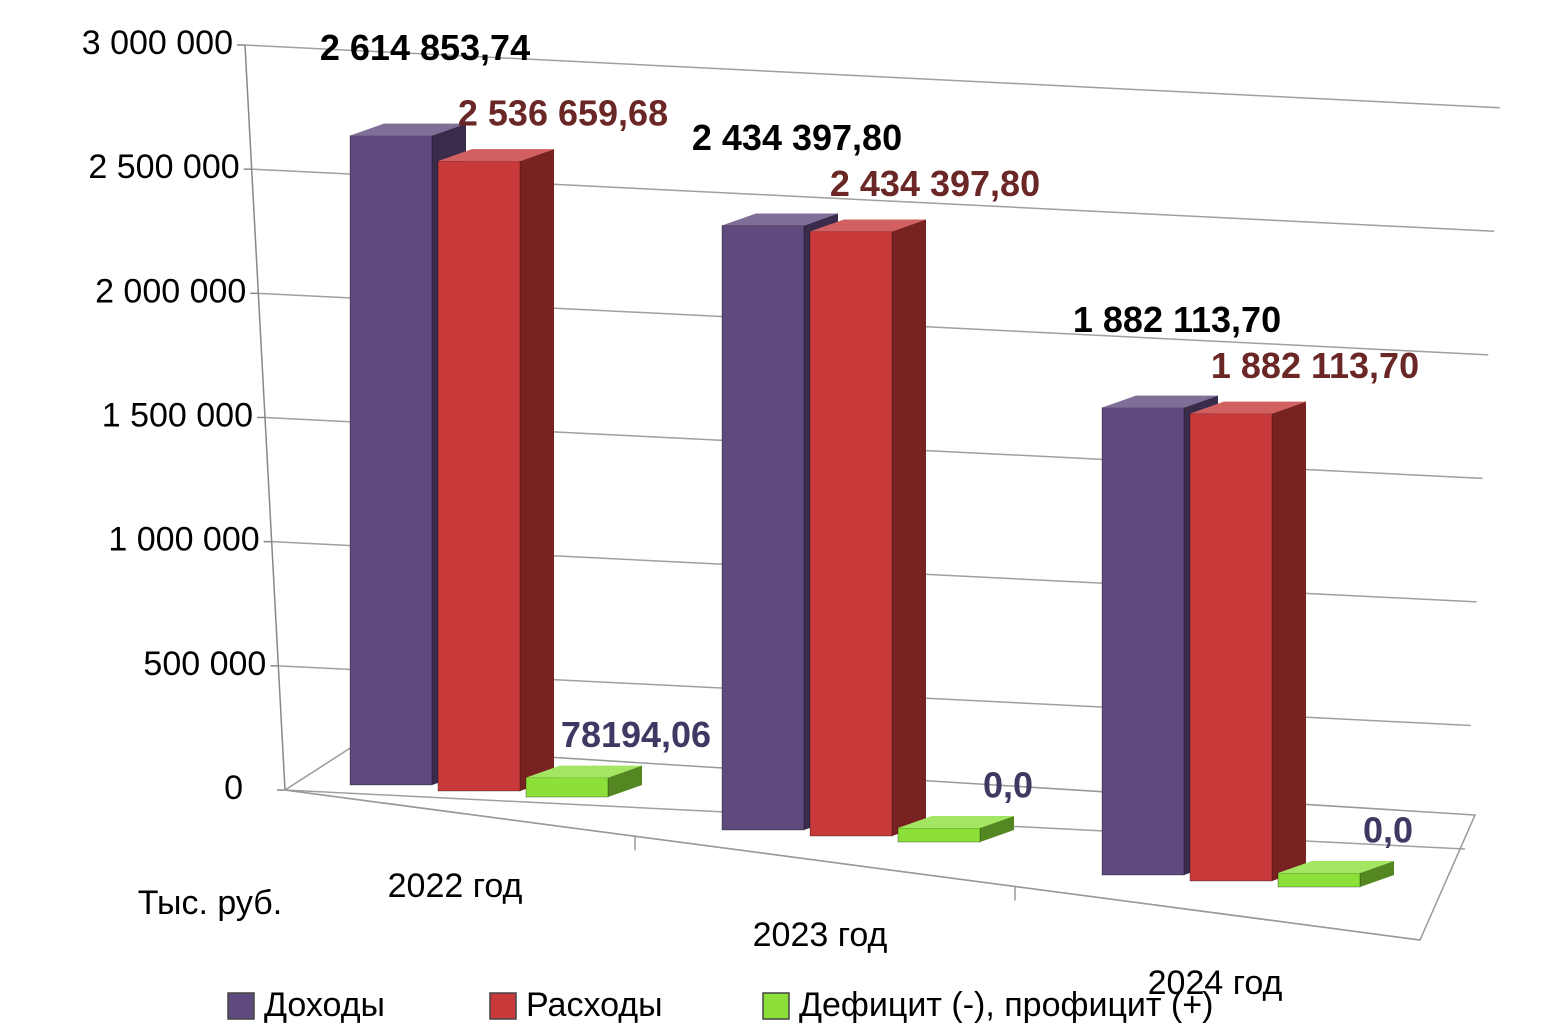  Describe the element at coordinates (820, 935) in the screenshot. I see `x-tick-label: 2023 год` at that location.